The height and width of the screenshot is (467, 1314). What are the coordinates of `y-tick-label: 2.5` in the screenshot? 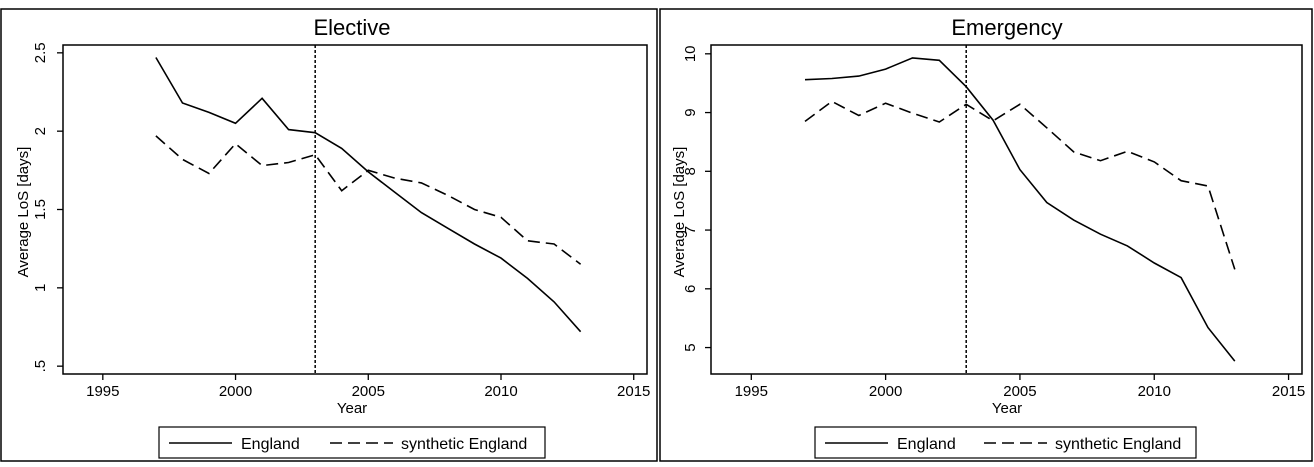 It's located at (40, 52).